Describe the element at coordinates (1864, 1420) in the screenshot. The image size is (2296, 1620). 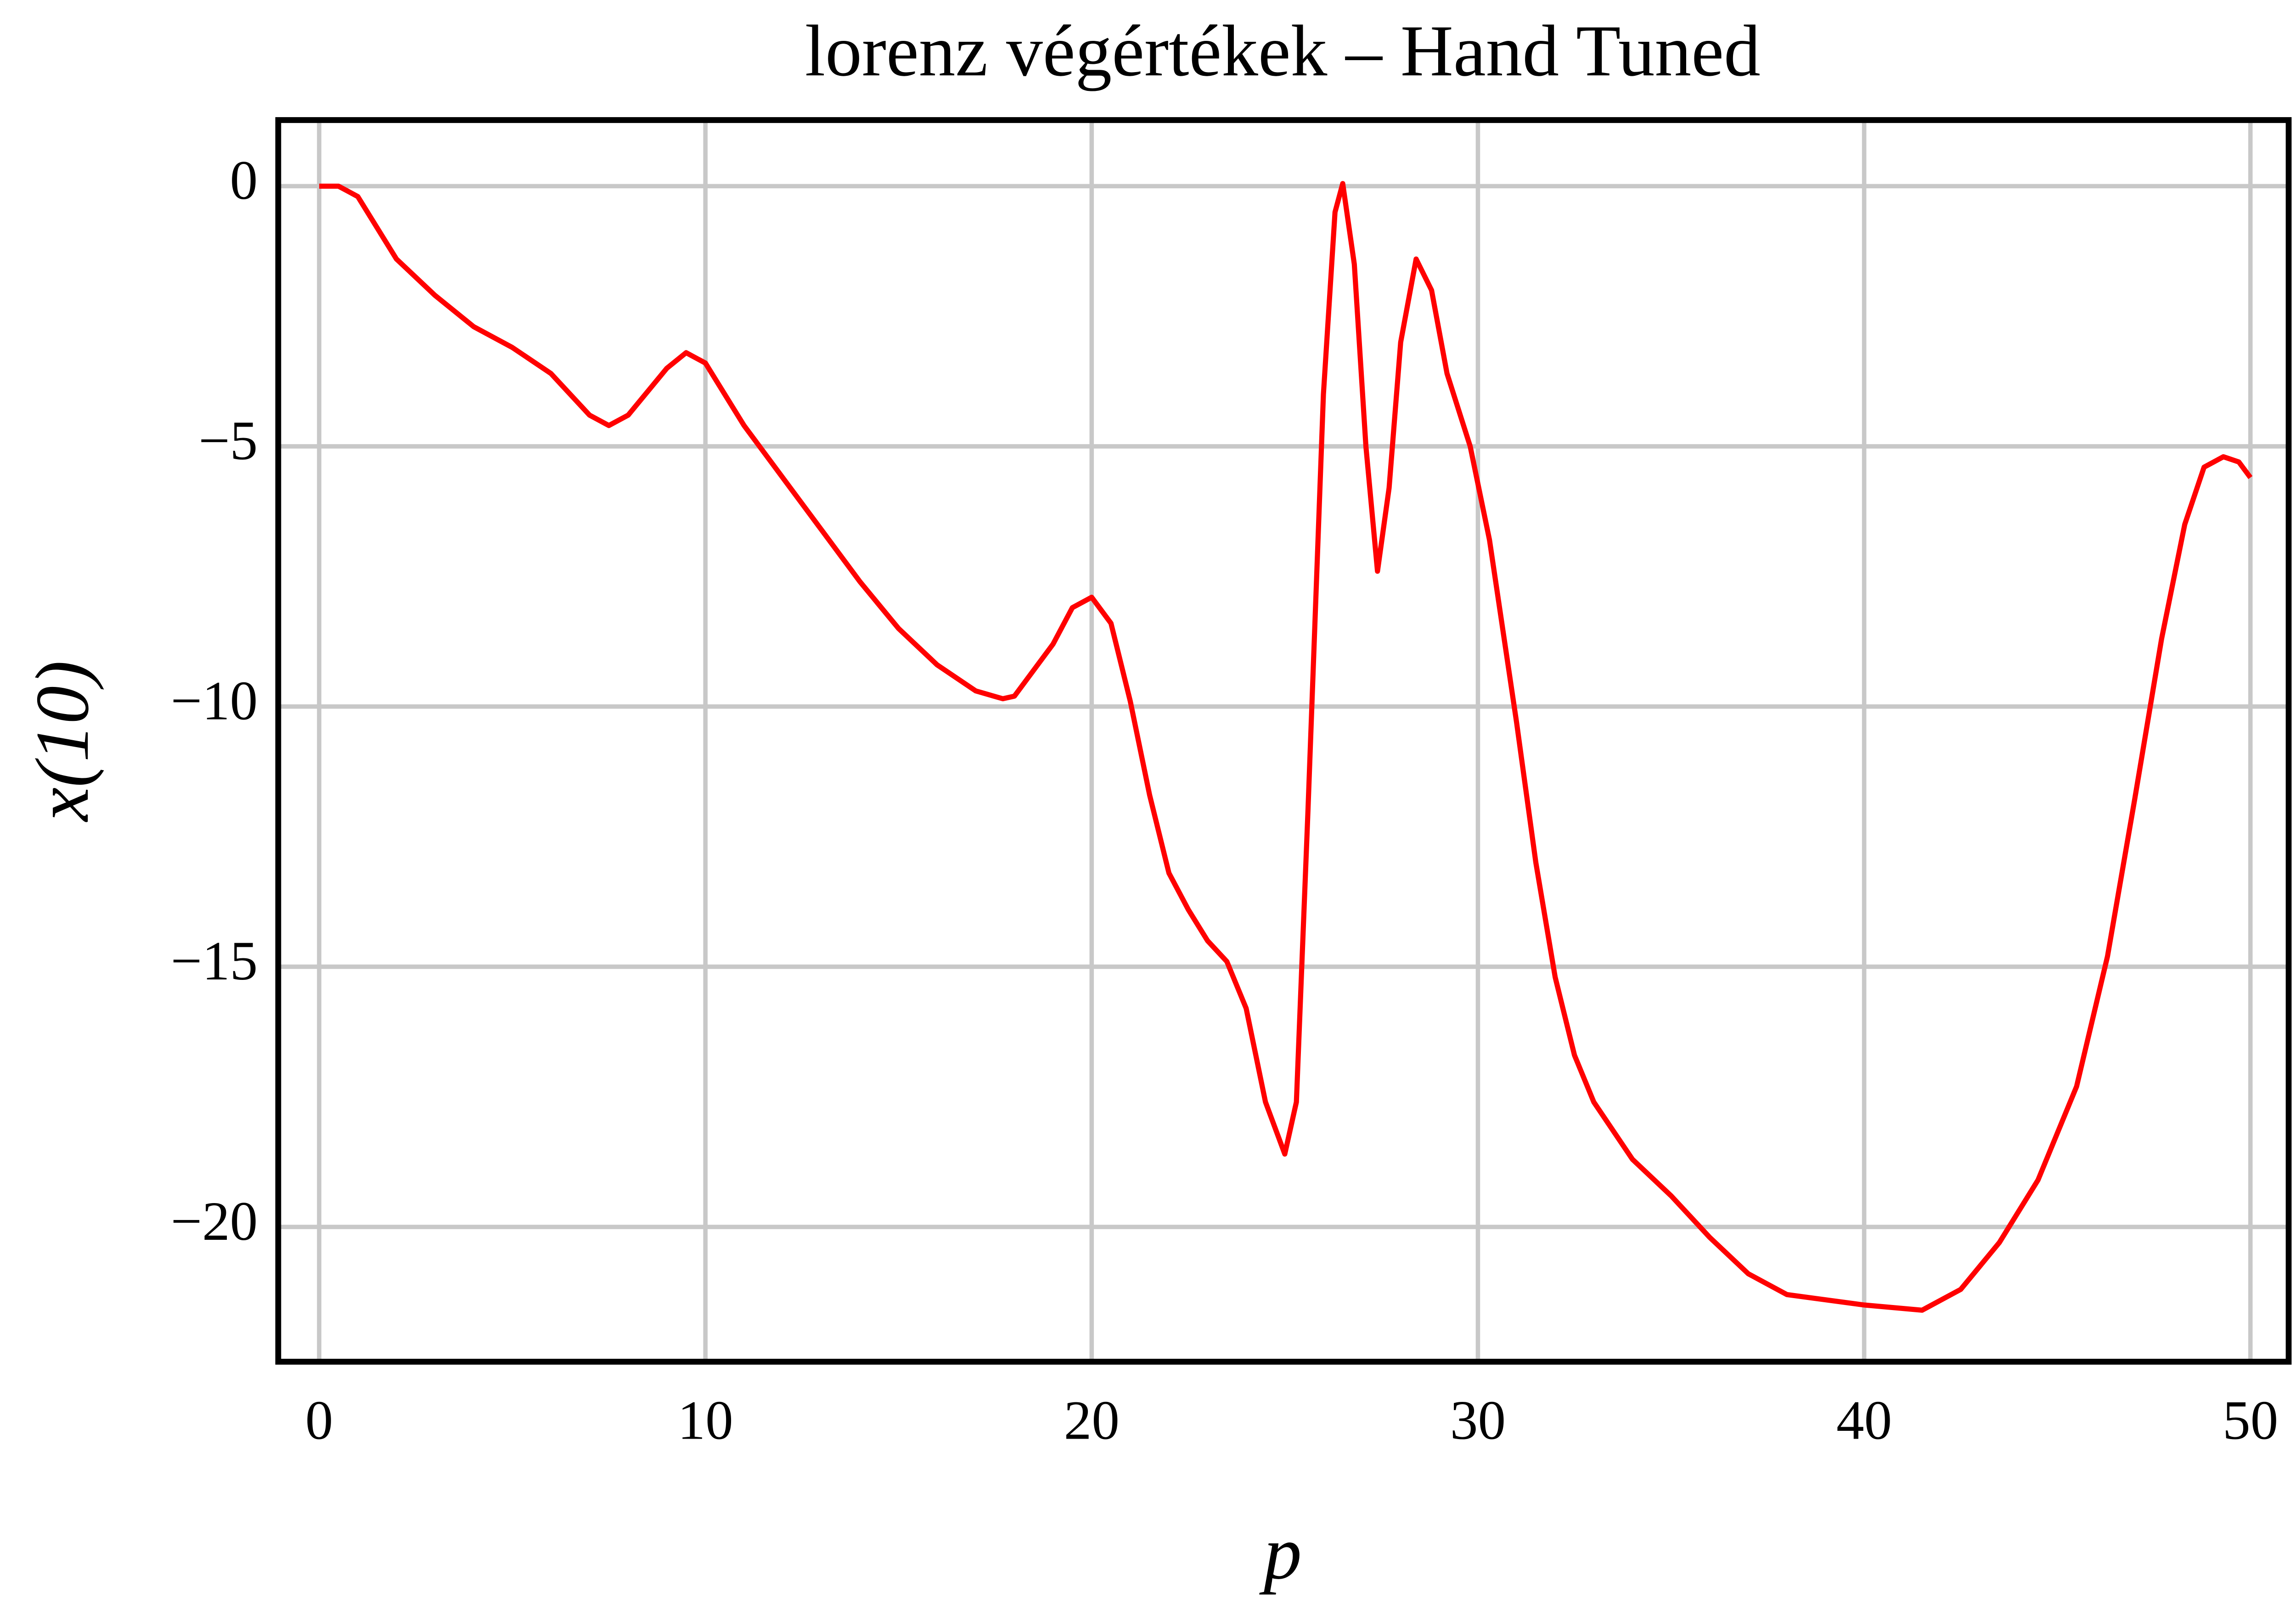
I see `x-tick-label: 40` at that location.